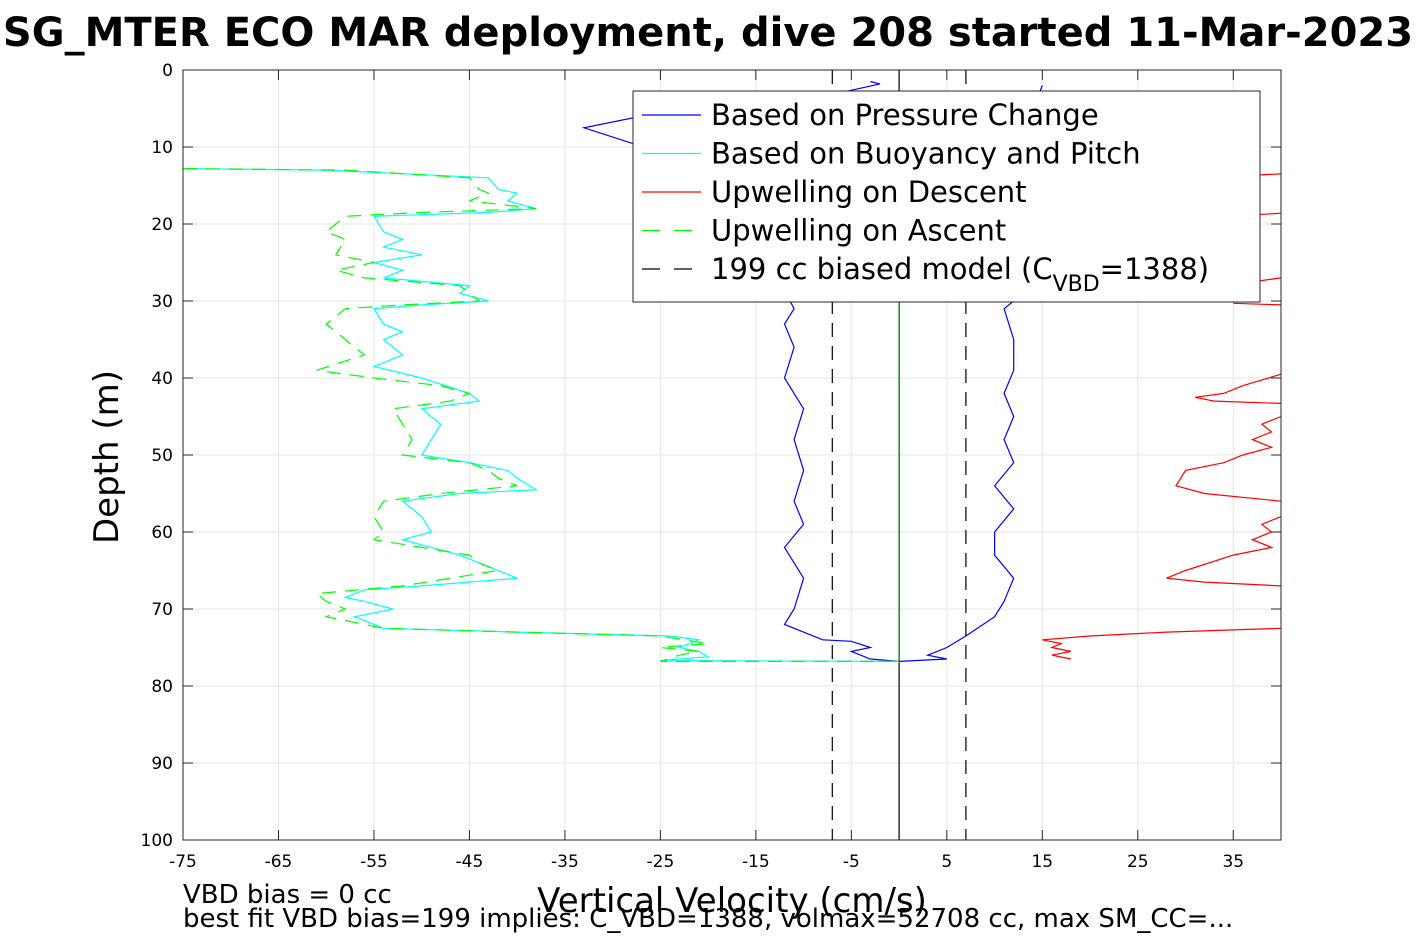 The width and height of the screenshot is (1417, 945). What do you see at coordinates (162, 687) in the screenshot?
I see `y-tick-label-8: 80` at bounding box center [162, 687].